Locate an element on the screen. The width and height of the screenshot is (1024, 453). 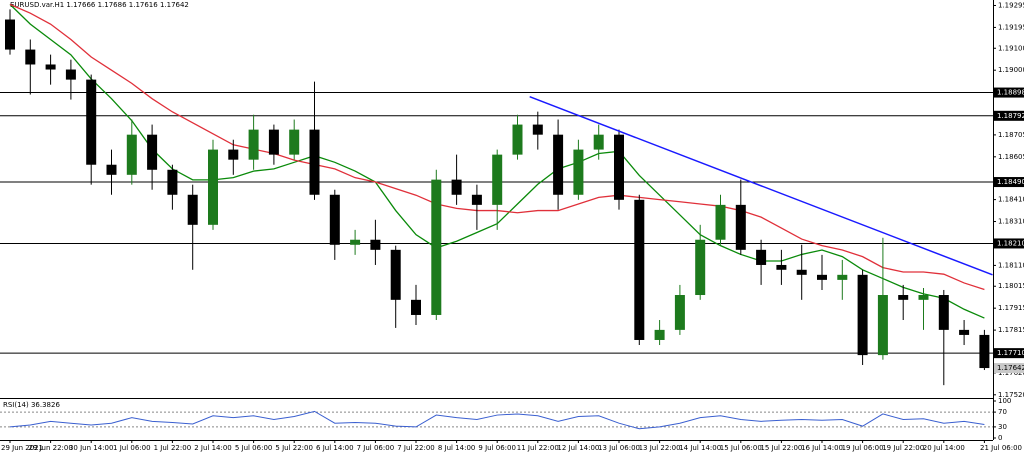
level-label: 1.18210 is located at coordinates (1010, 243).